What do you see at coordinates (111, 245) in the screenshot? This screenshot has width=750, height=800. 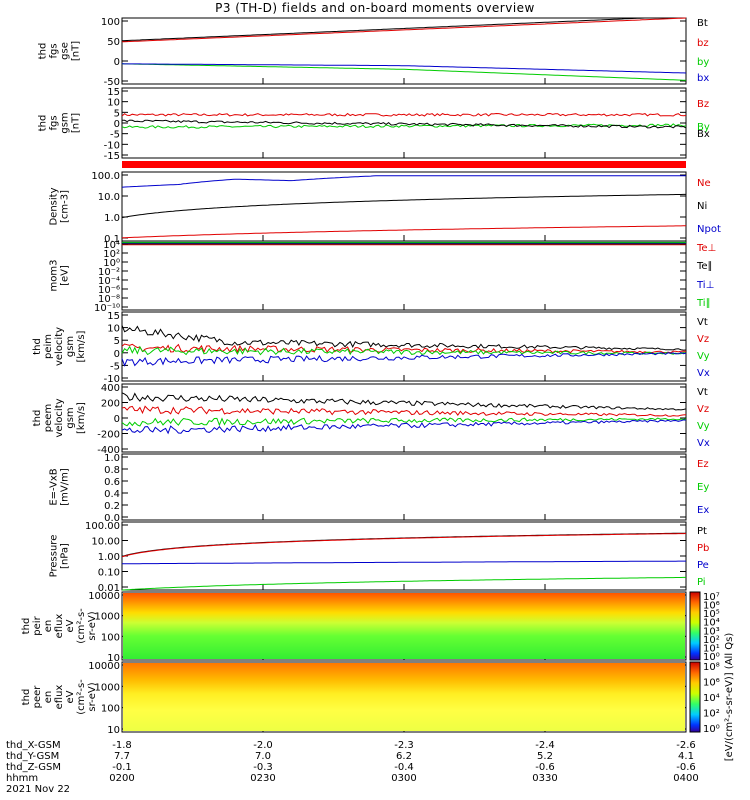 I see `y-tick-label: 10⁴` at bounding box center [111, 245].